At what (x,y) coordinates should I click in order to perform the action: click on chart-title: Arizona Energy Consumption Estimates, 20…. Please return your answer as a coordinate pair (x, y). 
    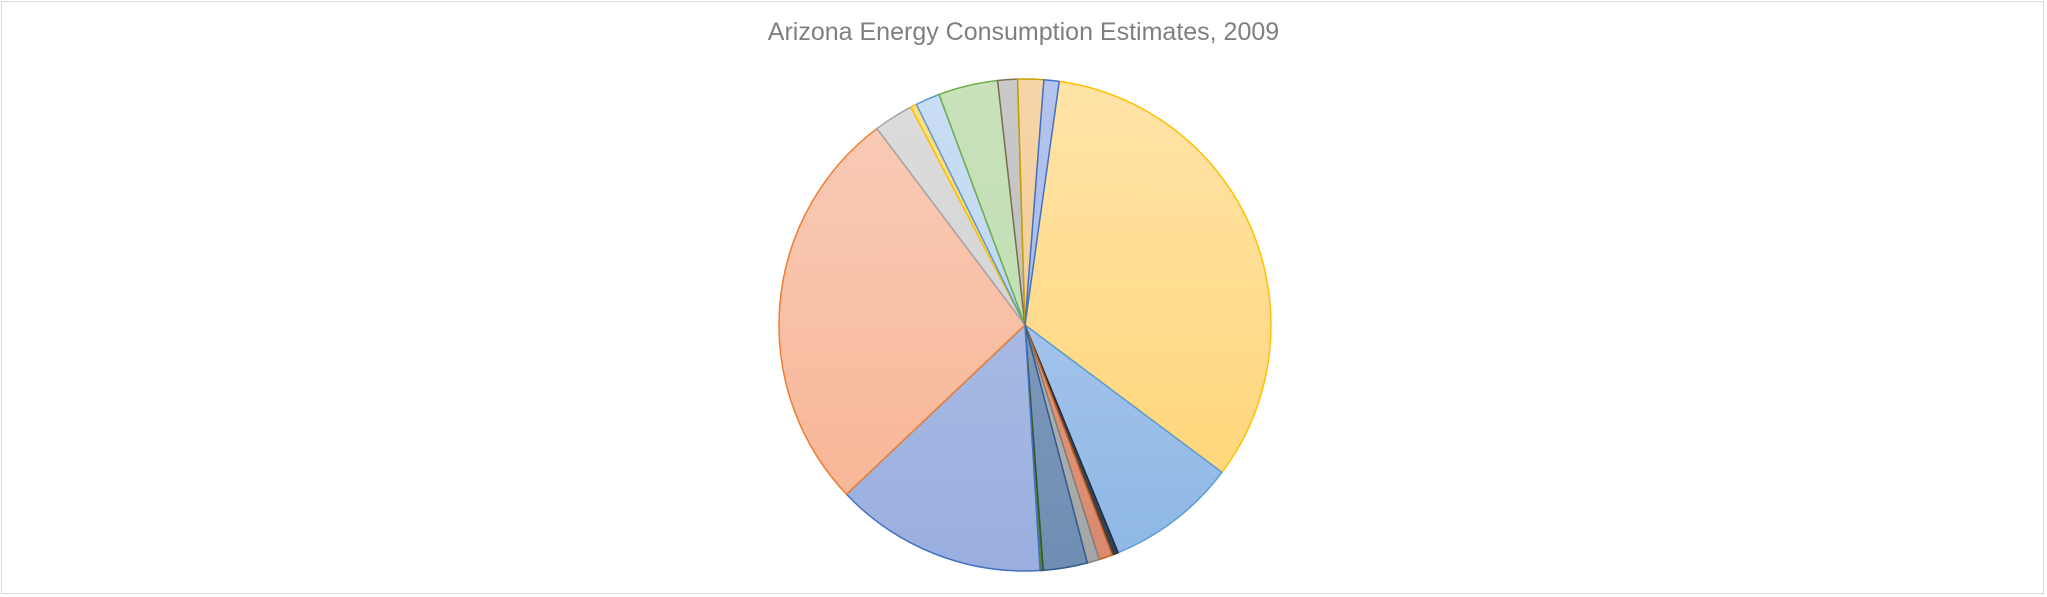
    Looking at the image, I should click on (1023, 32).